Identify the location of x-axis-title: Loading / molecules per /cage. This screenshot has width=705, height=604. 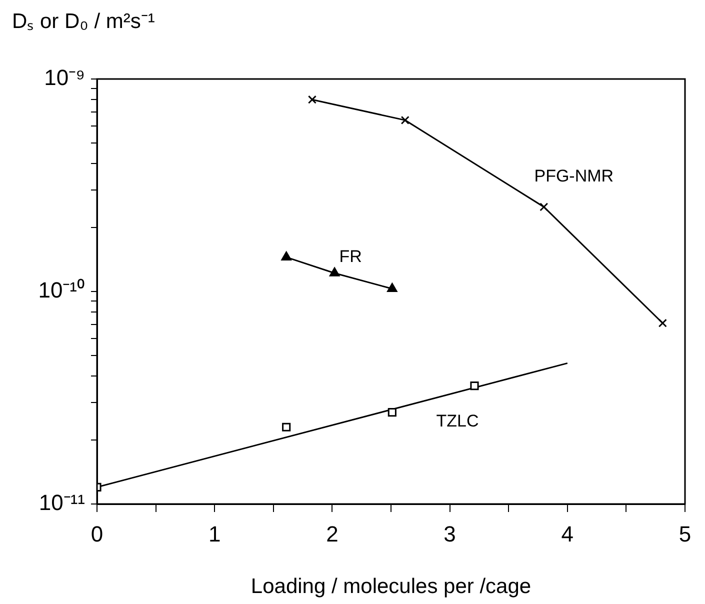
(391, 586).